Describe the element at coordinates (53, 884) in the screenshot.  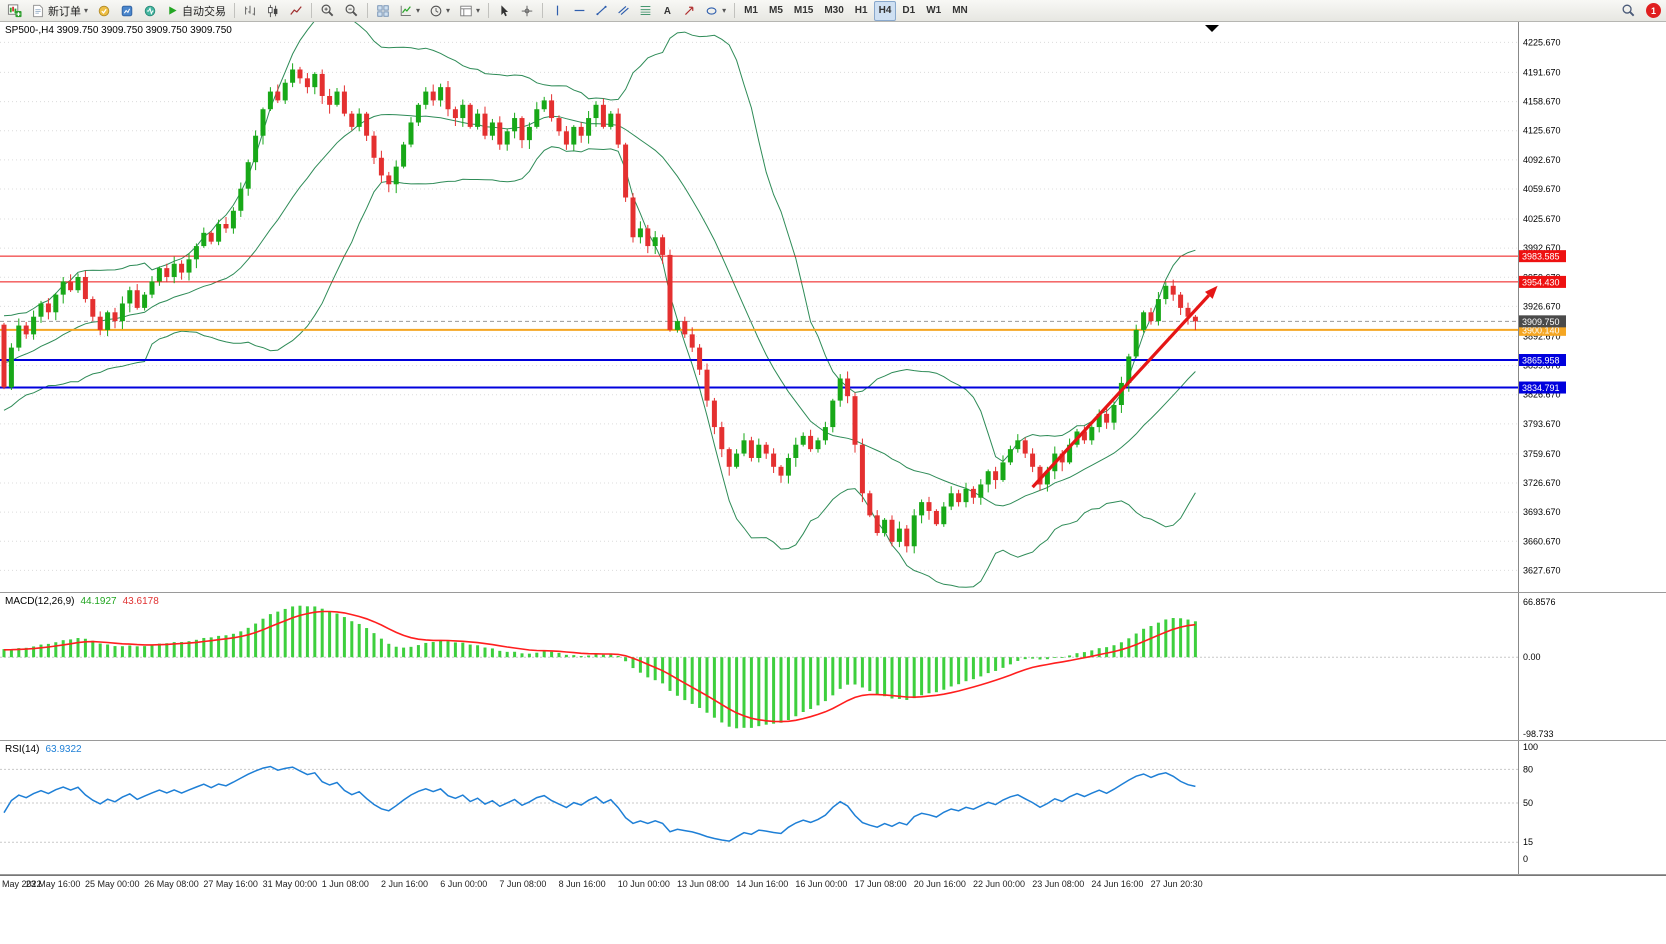
I see `time-axis-label: 23 May 16:00` at that location.